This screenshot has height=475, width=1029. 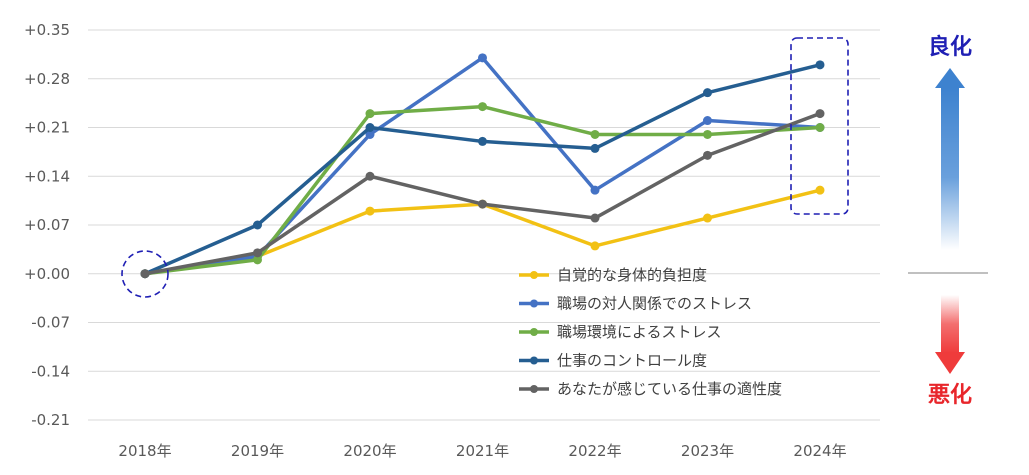 I want to click on legend-item: 職場の対人関係でのストレス, so click(x=635, y=304).